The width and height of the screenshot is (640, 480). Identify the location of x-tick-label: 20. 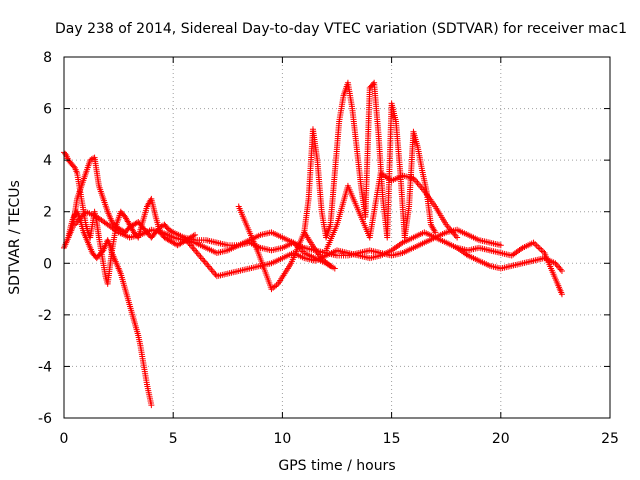
(501, 439).